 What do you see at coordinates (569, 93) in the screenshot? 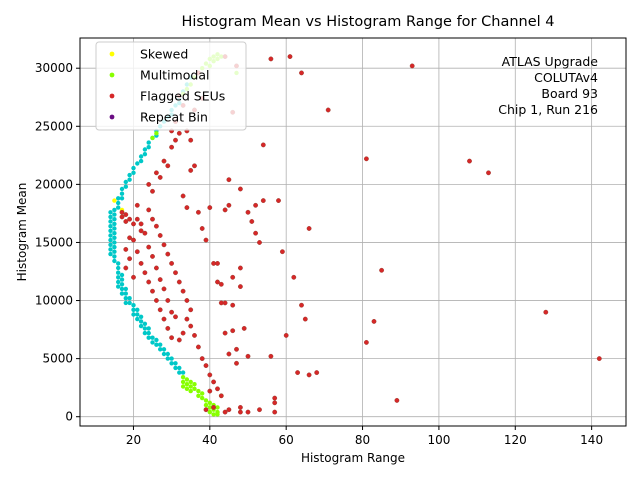
I see `annotation-line: Board 93` at bounding box center [569, 93].